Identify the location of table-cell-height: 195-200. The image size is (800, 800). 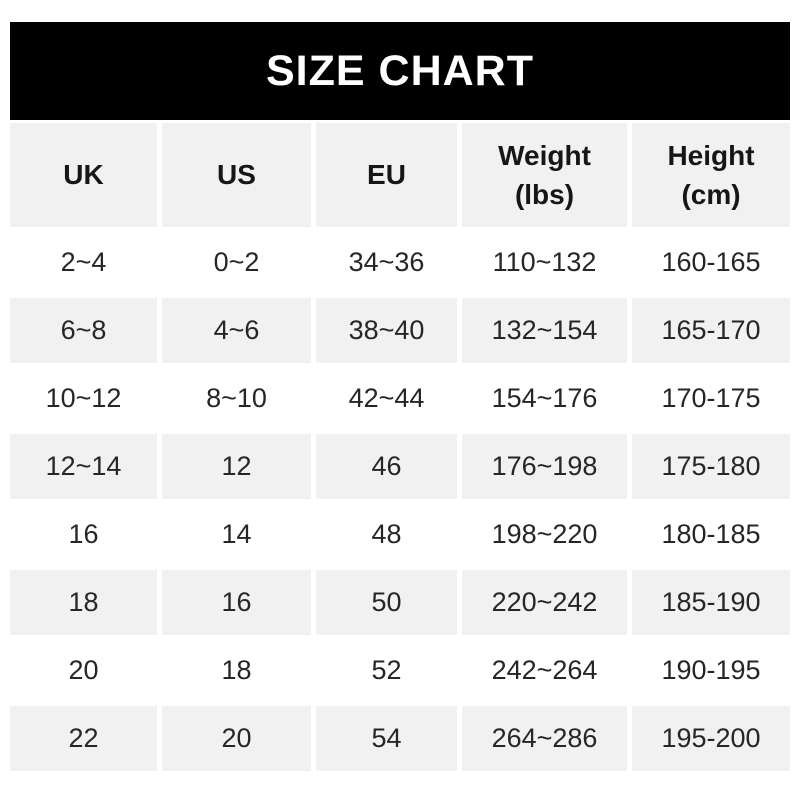
(711, 738).